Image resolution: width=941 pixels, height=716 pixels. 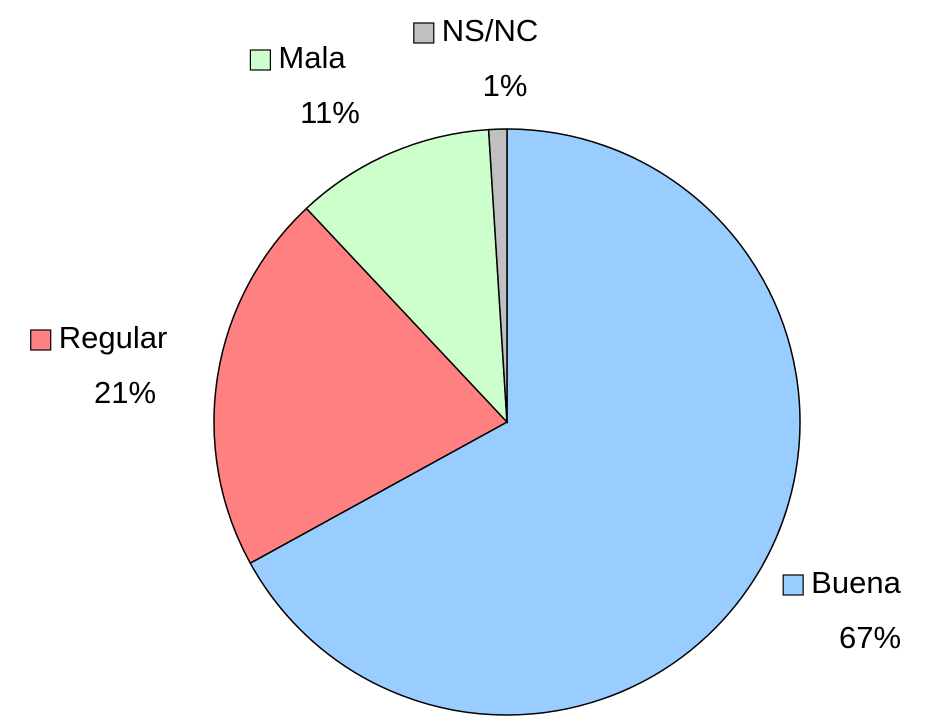 I want to click on slice-label: NS/NC, so click(x=490, y=30).